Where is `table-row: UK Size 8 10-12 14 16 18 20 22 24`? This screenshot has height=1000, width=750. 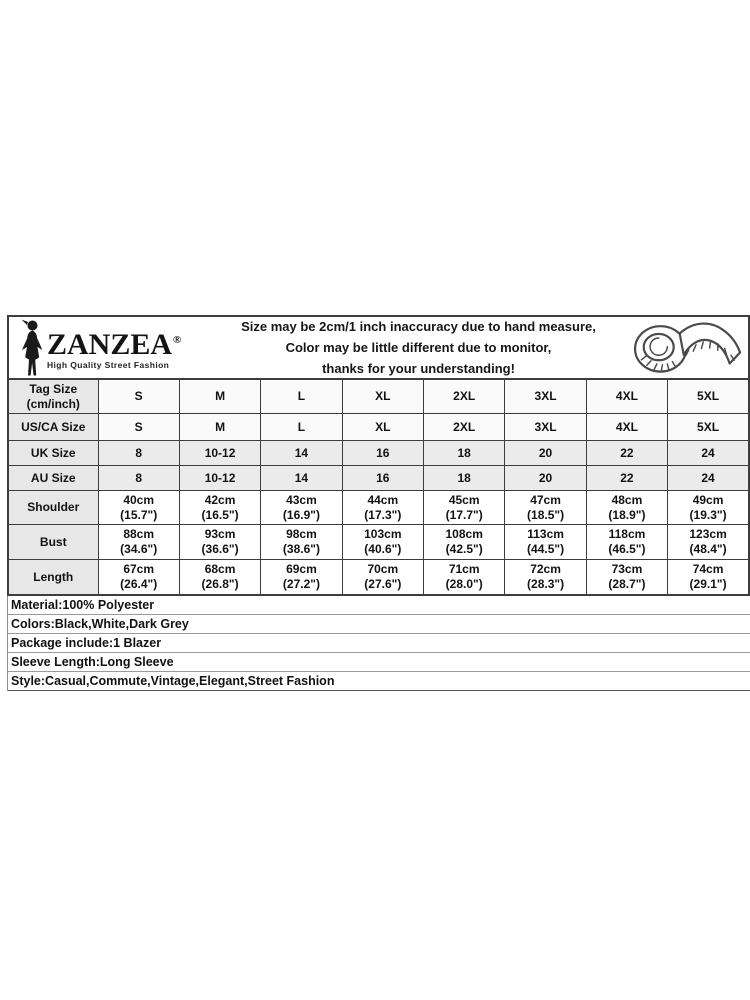 table-row: UK Size 8 10-12 14 16 18 20 22 24 is located at coordinates (378, 453).